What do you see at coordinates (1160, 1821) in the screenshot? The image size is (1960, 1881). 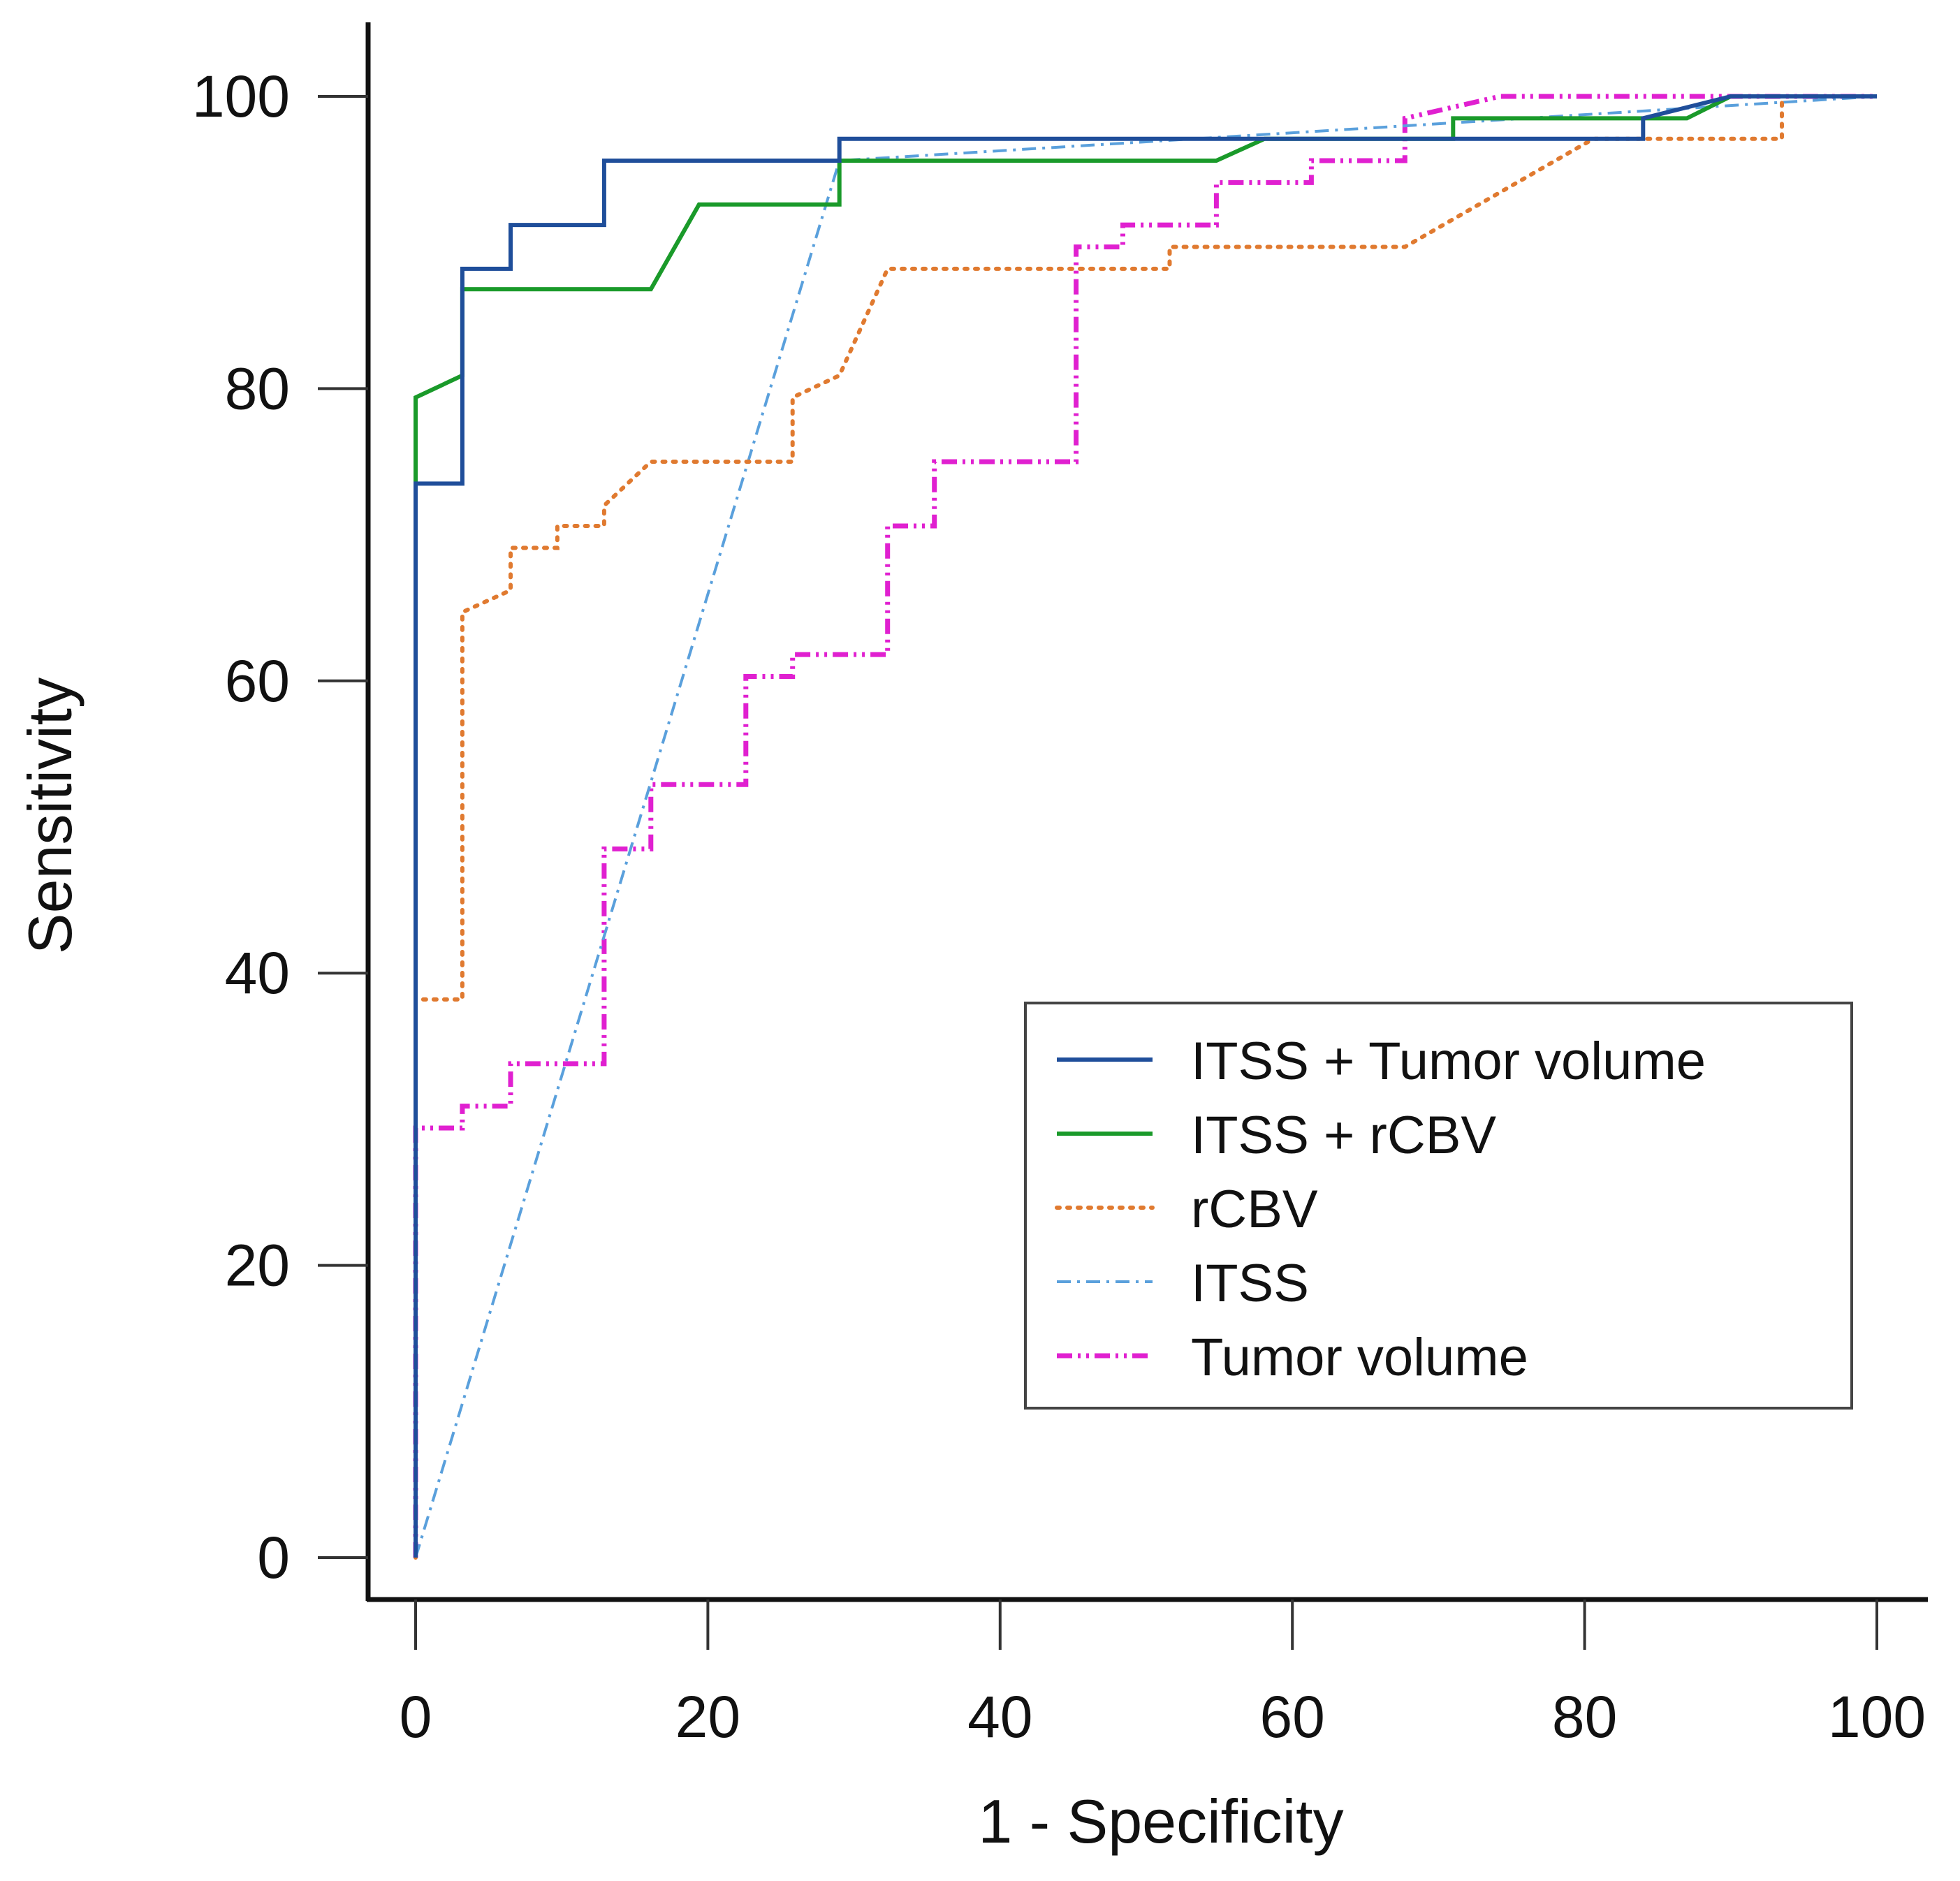 I see `x-axis-title: 1 - Specificity` at bounding box center [1160, 1821].